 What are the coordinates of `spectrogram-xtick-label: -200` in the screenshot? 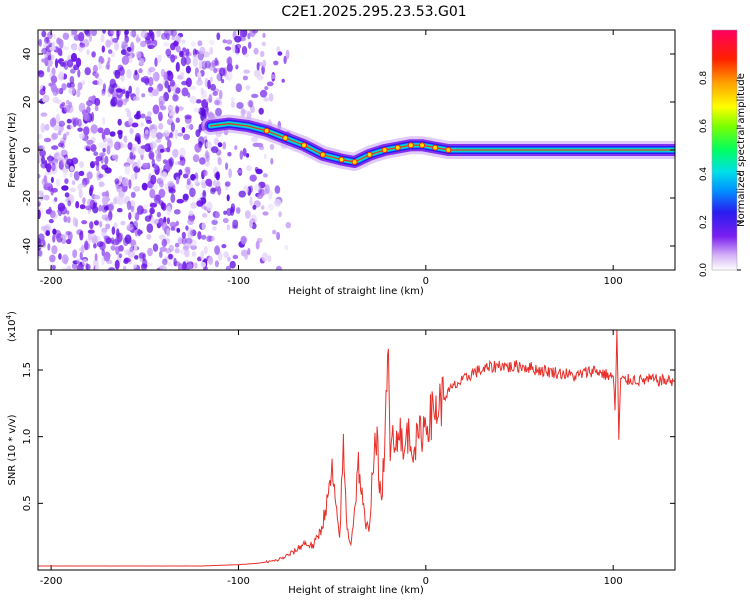 It's located at (51, 281).